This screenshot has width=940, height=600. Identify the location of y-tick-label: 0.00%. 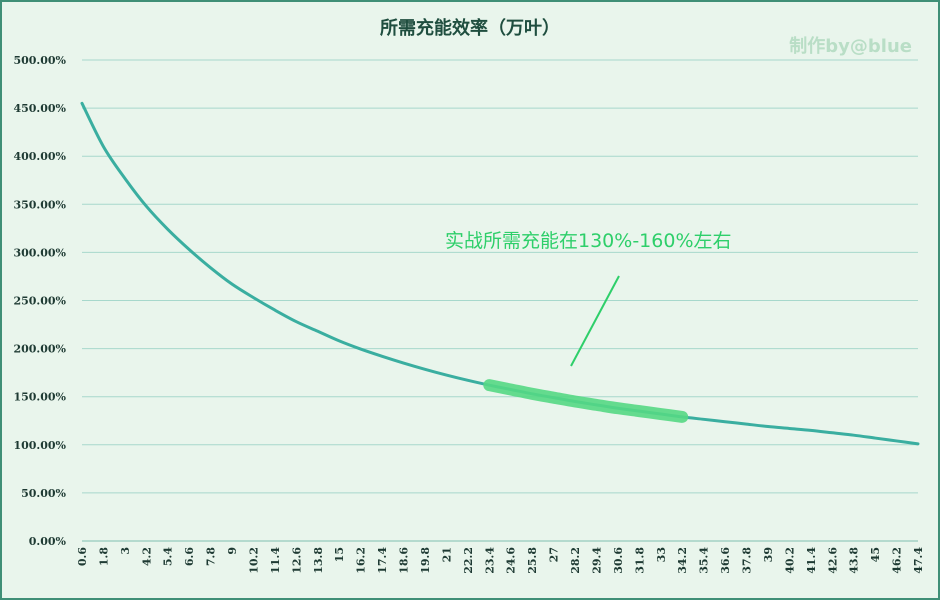
(48, 541).